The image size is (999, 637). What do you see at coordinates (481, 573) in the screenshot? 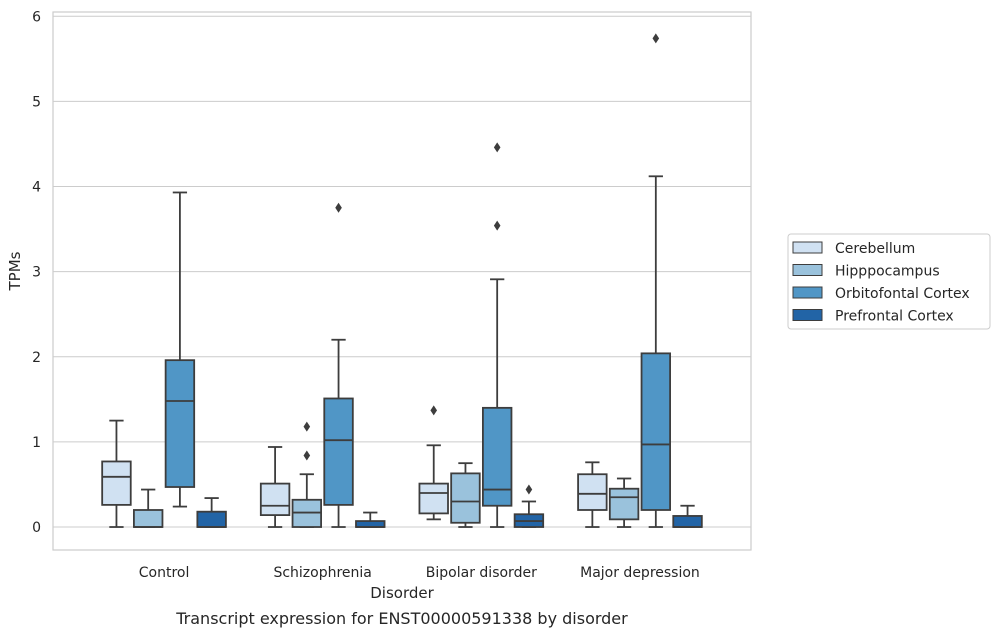
I see `x-tick-label: Bipolar disorder` at bounding box center [481, 573].